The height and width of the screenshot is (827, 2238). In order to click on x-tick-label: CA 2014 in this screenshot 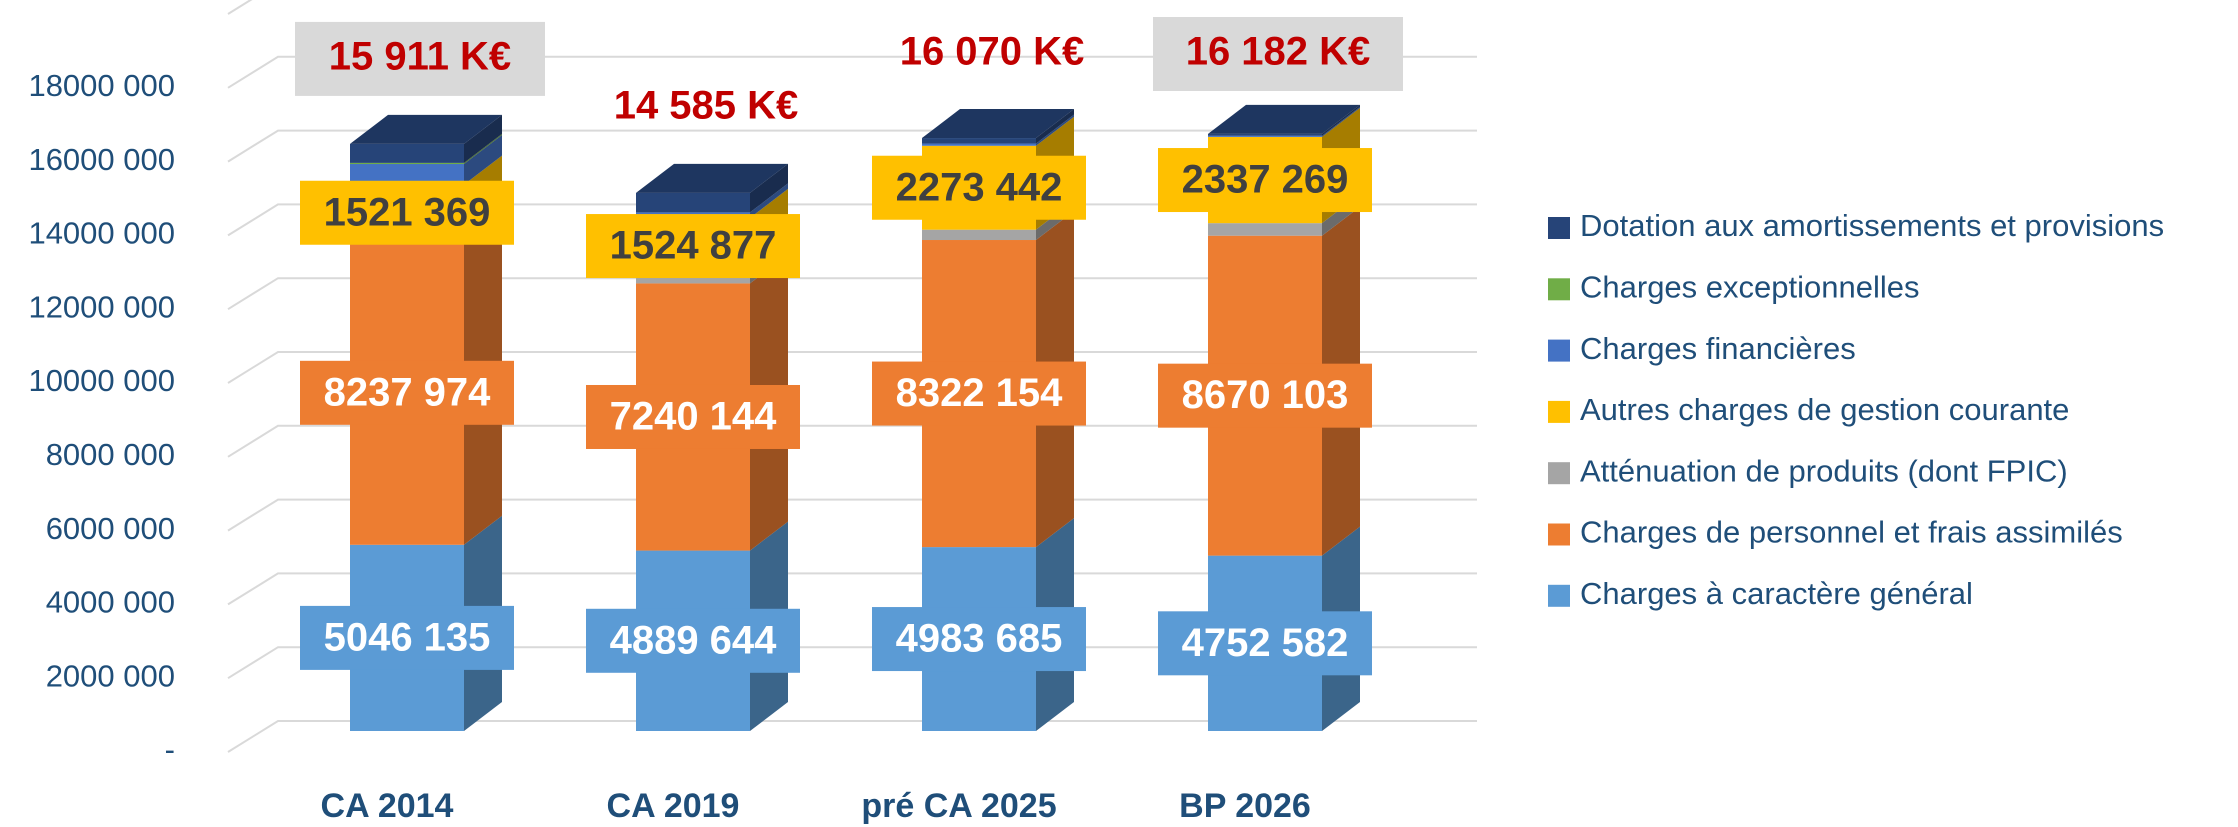, I will do `click(387, 806)`.